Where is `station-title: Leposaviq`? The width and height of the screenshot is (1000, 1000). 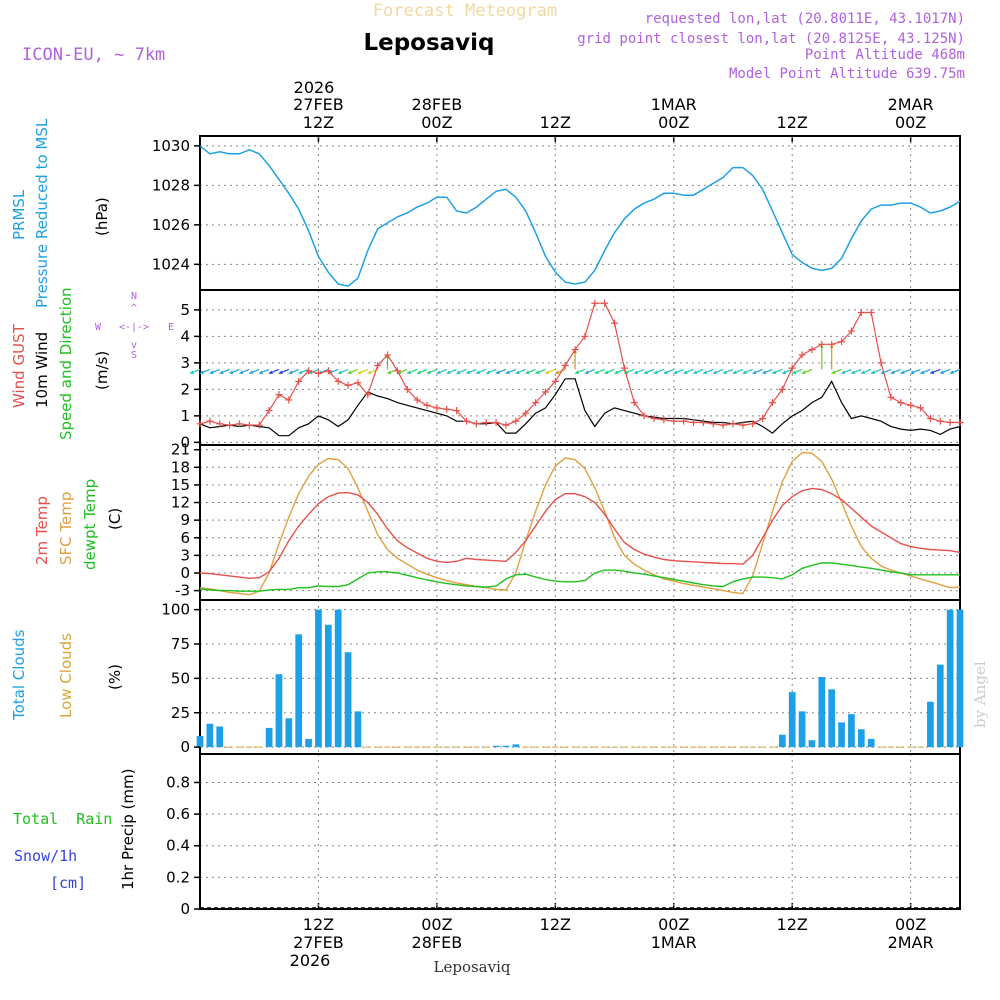
station-title: Leposaviq is located at coordinates (428, 43).